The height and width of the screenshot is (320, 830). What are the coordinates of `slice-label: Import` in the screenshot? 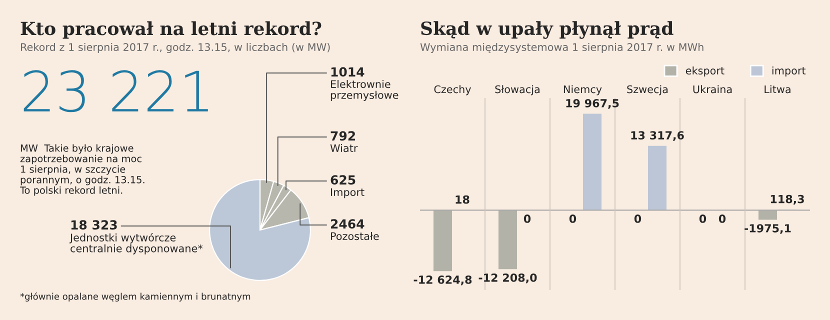 It's located at (347, 193).